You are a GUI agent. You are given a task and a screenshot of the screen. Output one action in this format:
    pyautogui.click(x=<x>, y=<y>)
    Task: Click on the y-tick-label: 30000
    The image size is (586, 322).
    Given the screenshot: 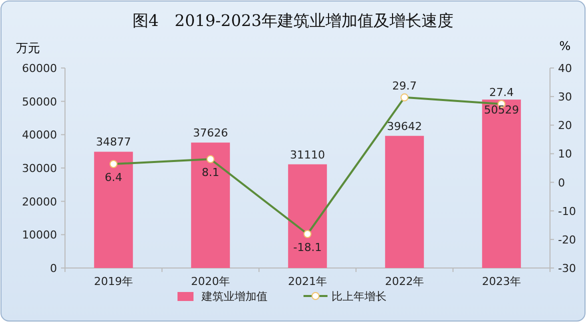 What is the action you would take?
    pyautogui.click(x=39, y=168)
    